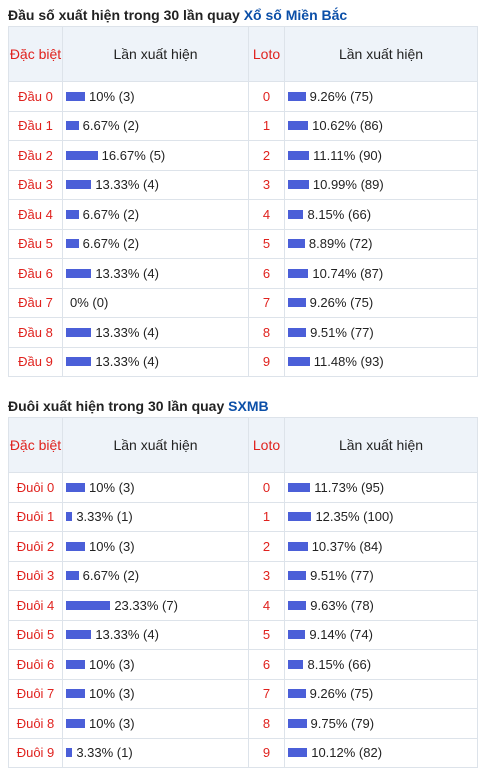  What do you see at coordinates (347, 546) in the screenshot?
I see `duoi-loto-count-text: 10.37% (84)` at bounding box center [347, 546].